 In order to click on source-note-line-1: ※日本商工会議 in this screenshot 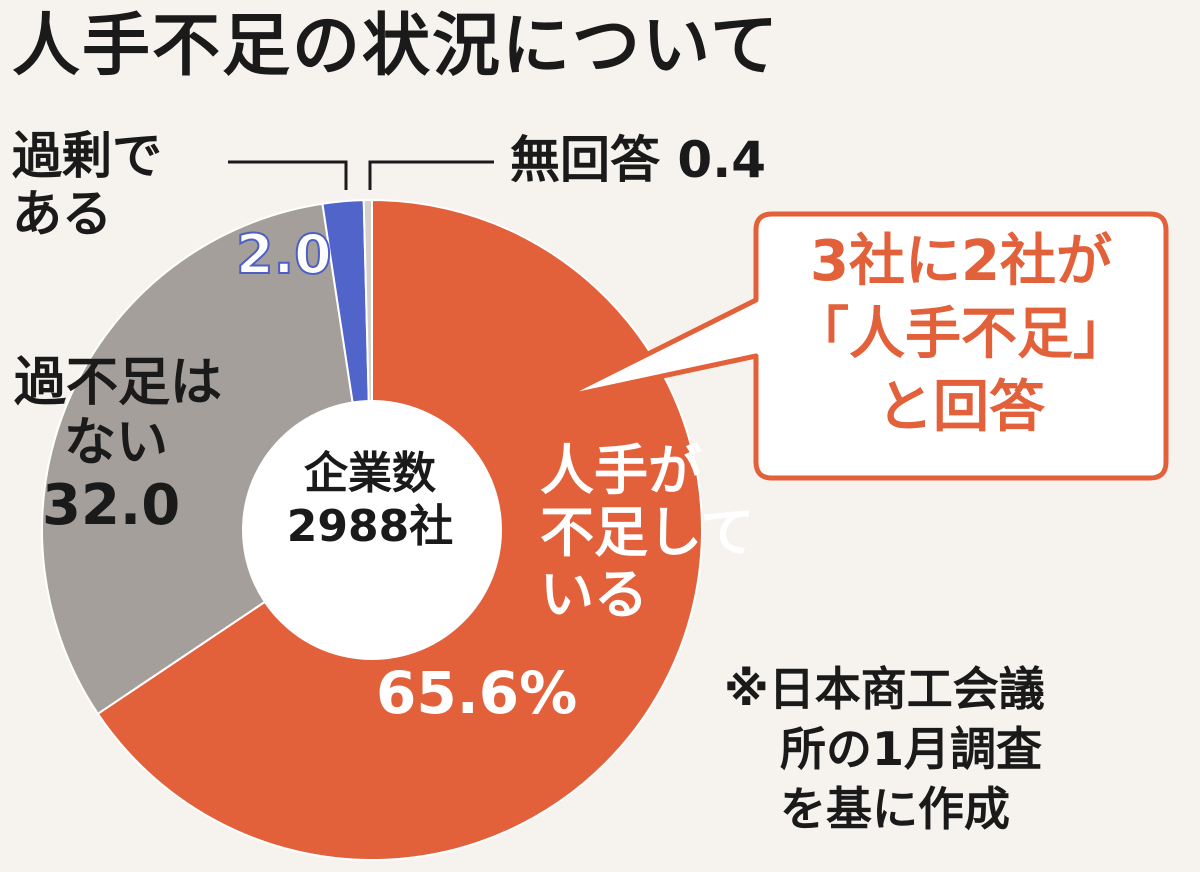, I will do `click(884, 689)`.